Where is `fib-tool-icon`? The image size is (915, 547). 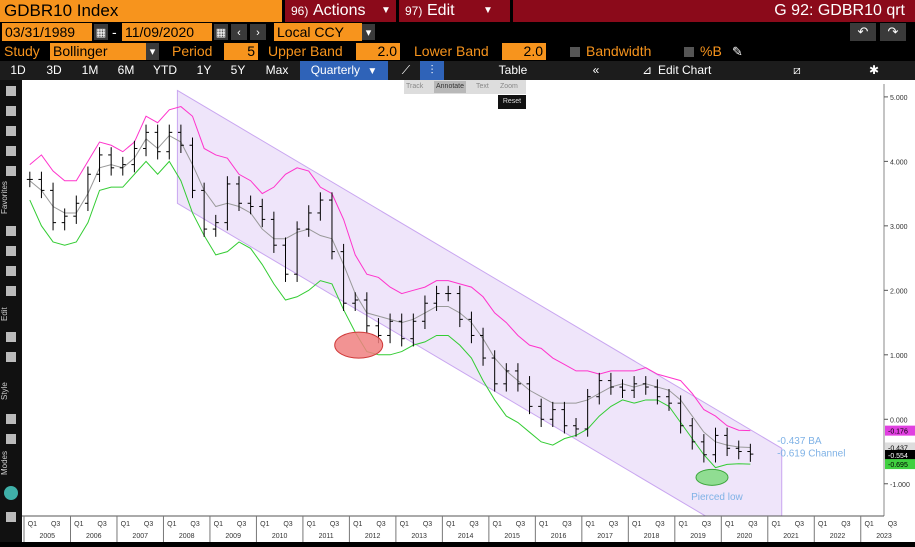 fib-tool-icon is located at coordinates (11, 291).